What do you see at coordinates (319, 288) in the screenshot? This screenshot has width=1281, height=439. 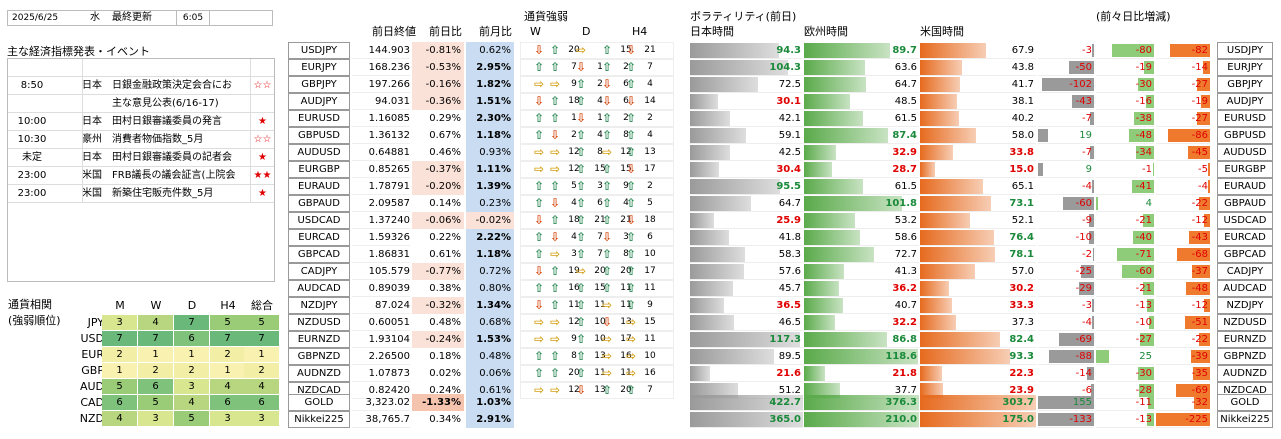 I see `pair-label: AUDCAD` at bounding box center [319, 288].